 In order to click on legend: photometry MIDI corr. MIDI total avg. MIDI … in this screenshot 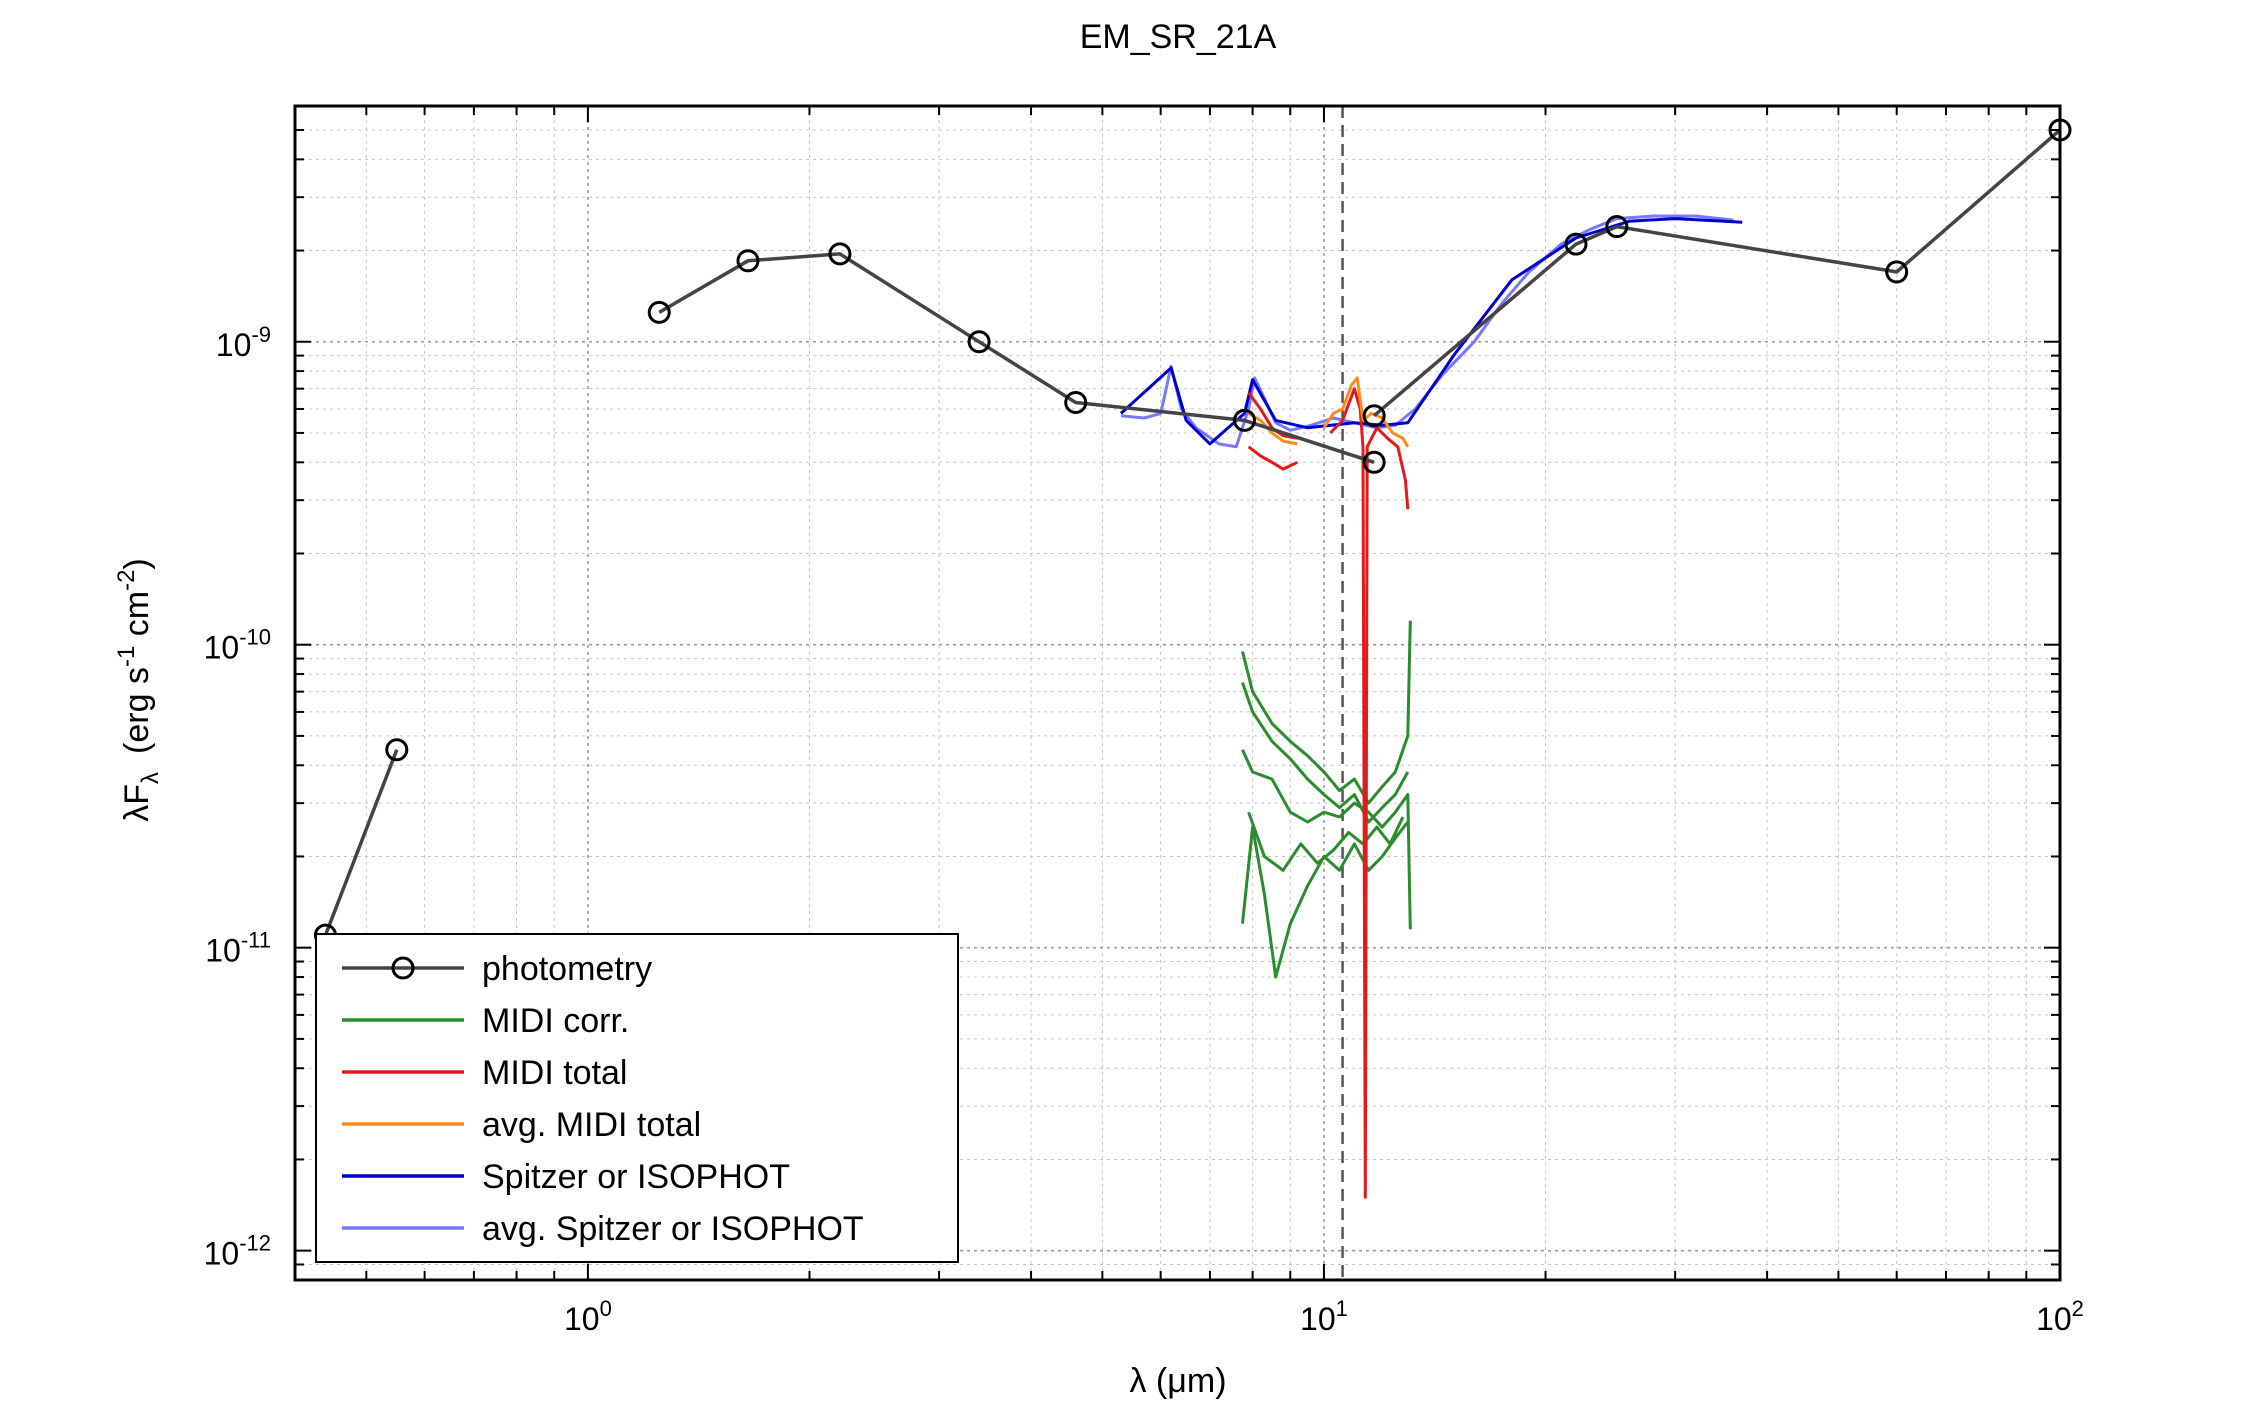, I will do `click(637, 1098)`.